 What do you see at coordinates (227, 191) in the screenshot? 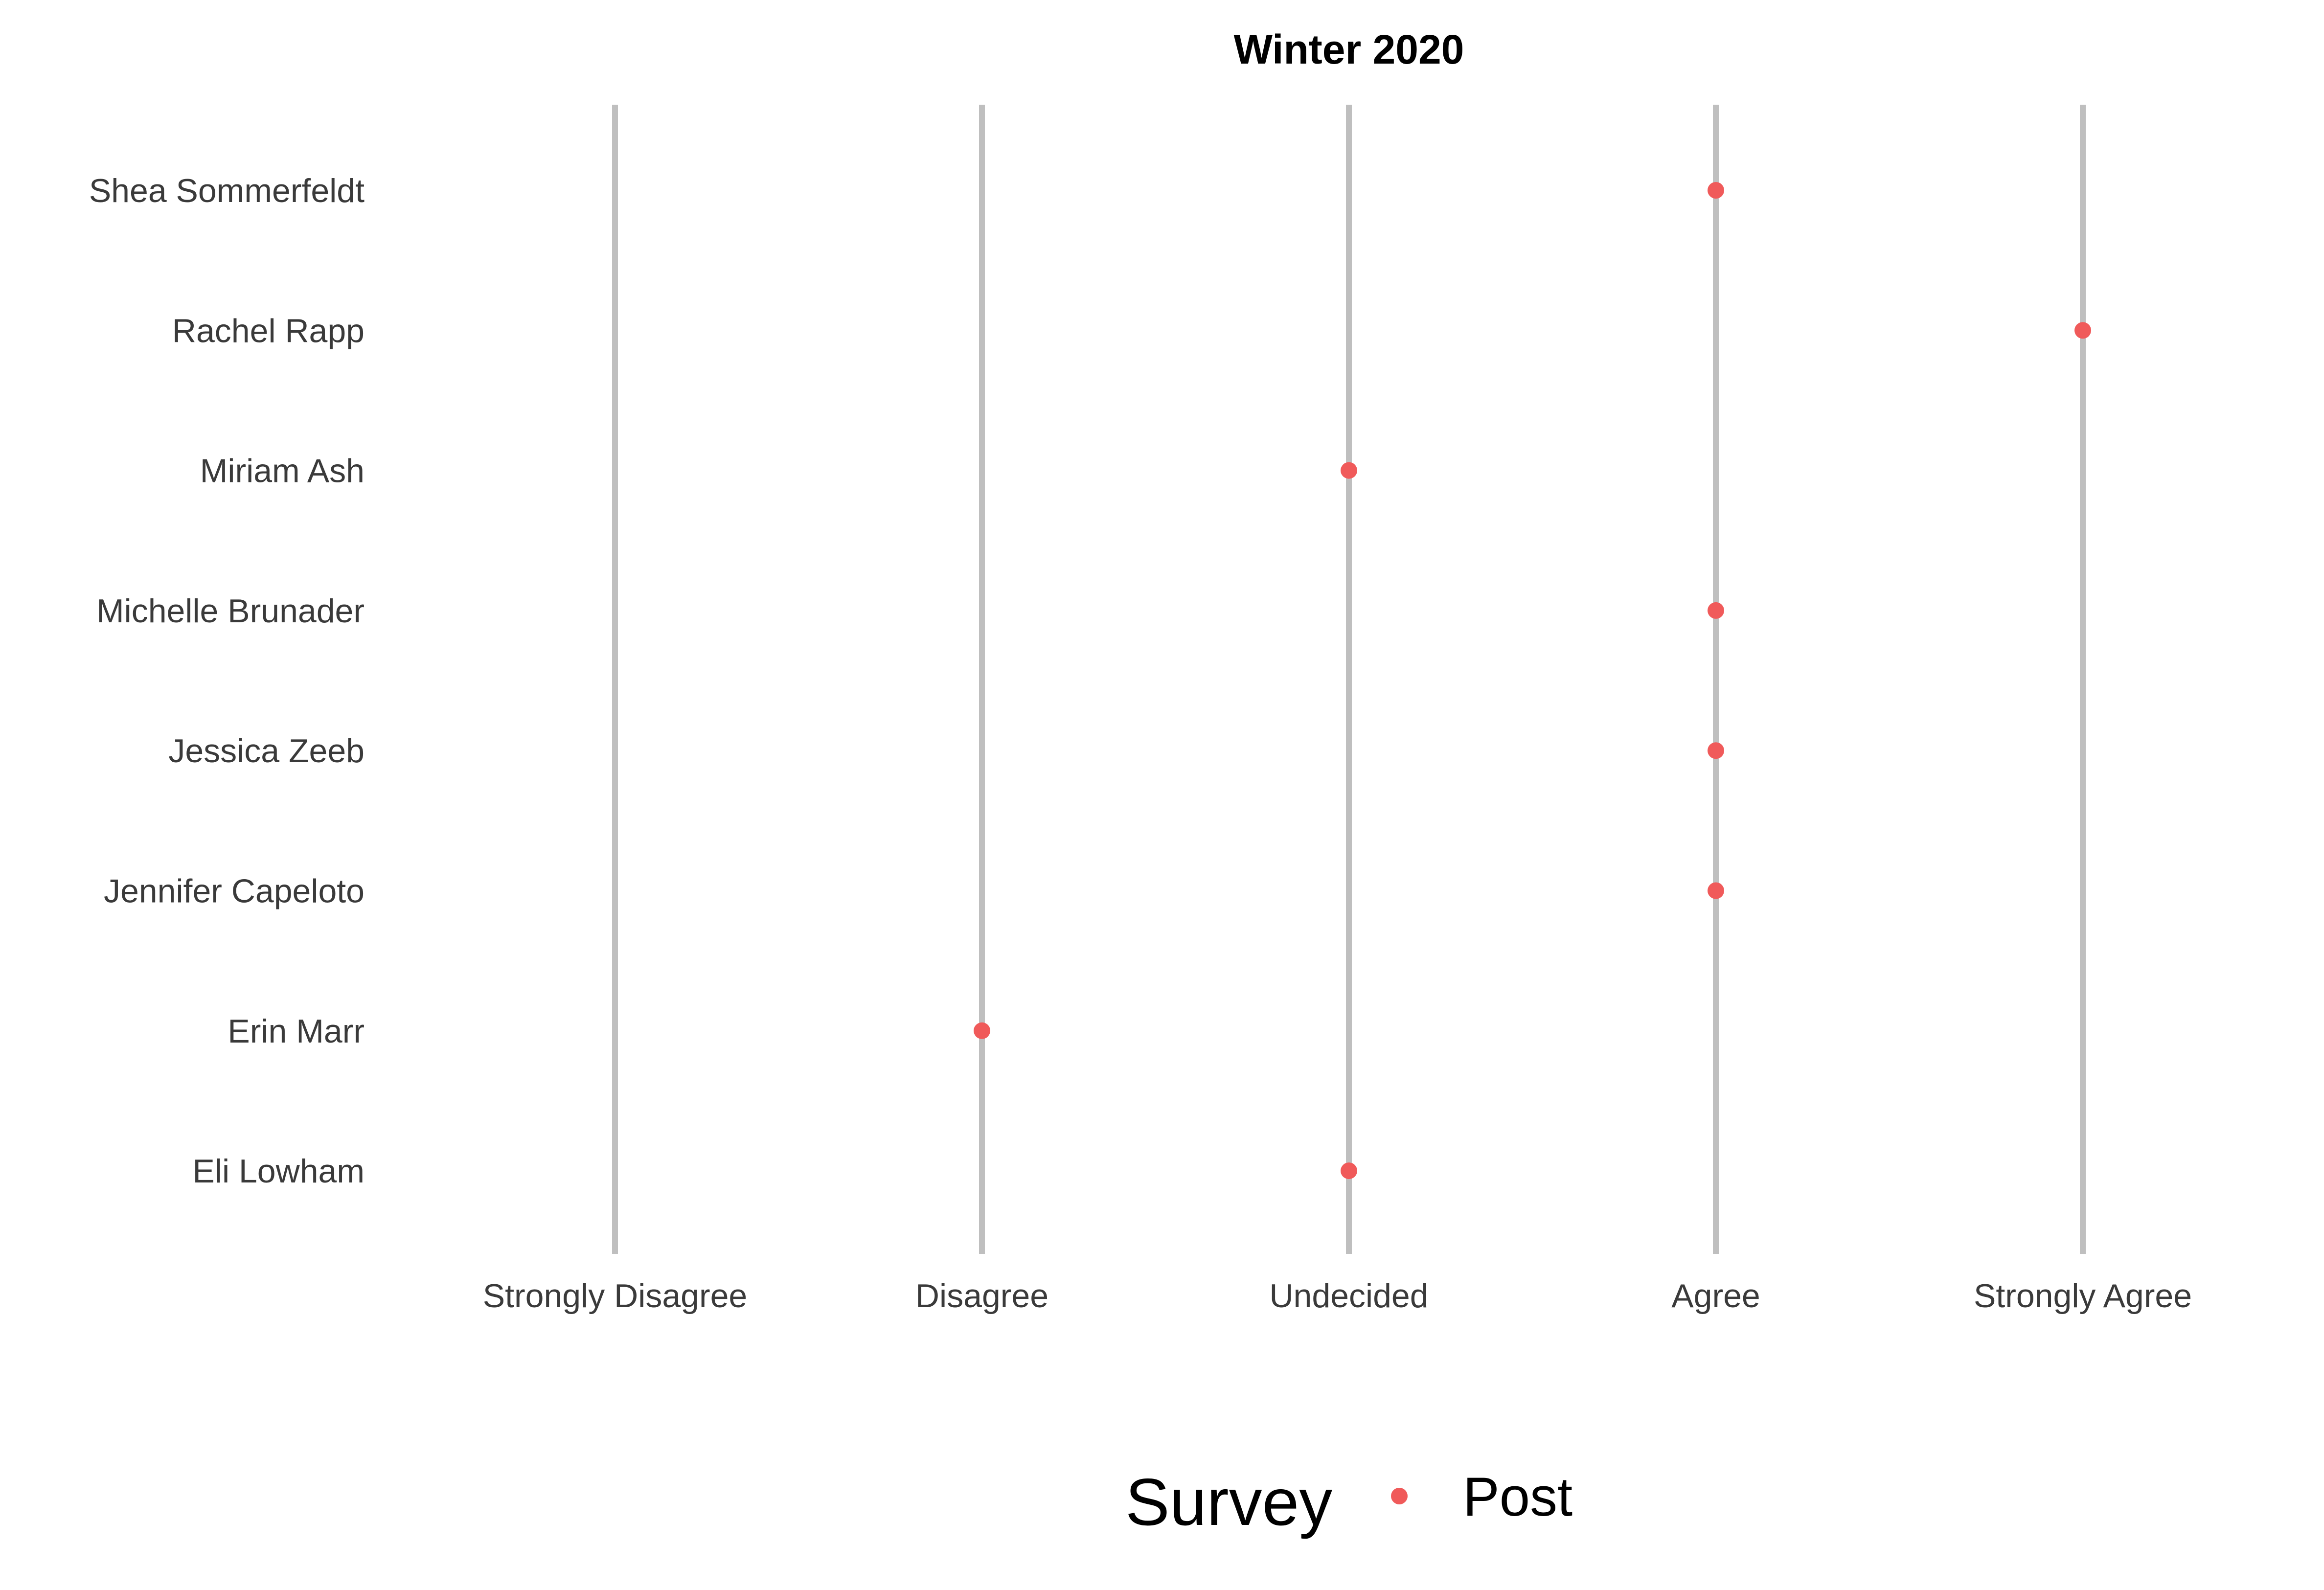
I see `y-tick-label-shea-sommerfeldt: Shea Sommerfeldt` at bounding box center [227, 191].